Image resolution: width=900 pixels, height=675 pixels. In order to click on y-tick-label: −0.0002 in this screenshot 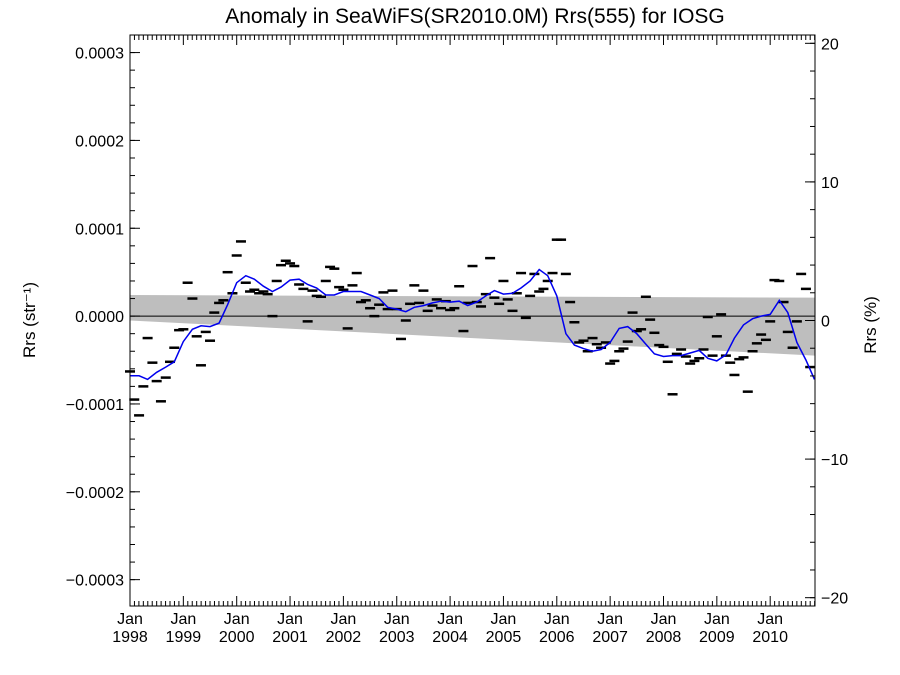, I will do `click(95, 493)`.